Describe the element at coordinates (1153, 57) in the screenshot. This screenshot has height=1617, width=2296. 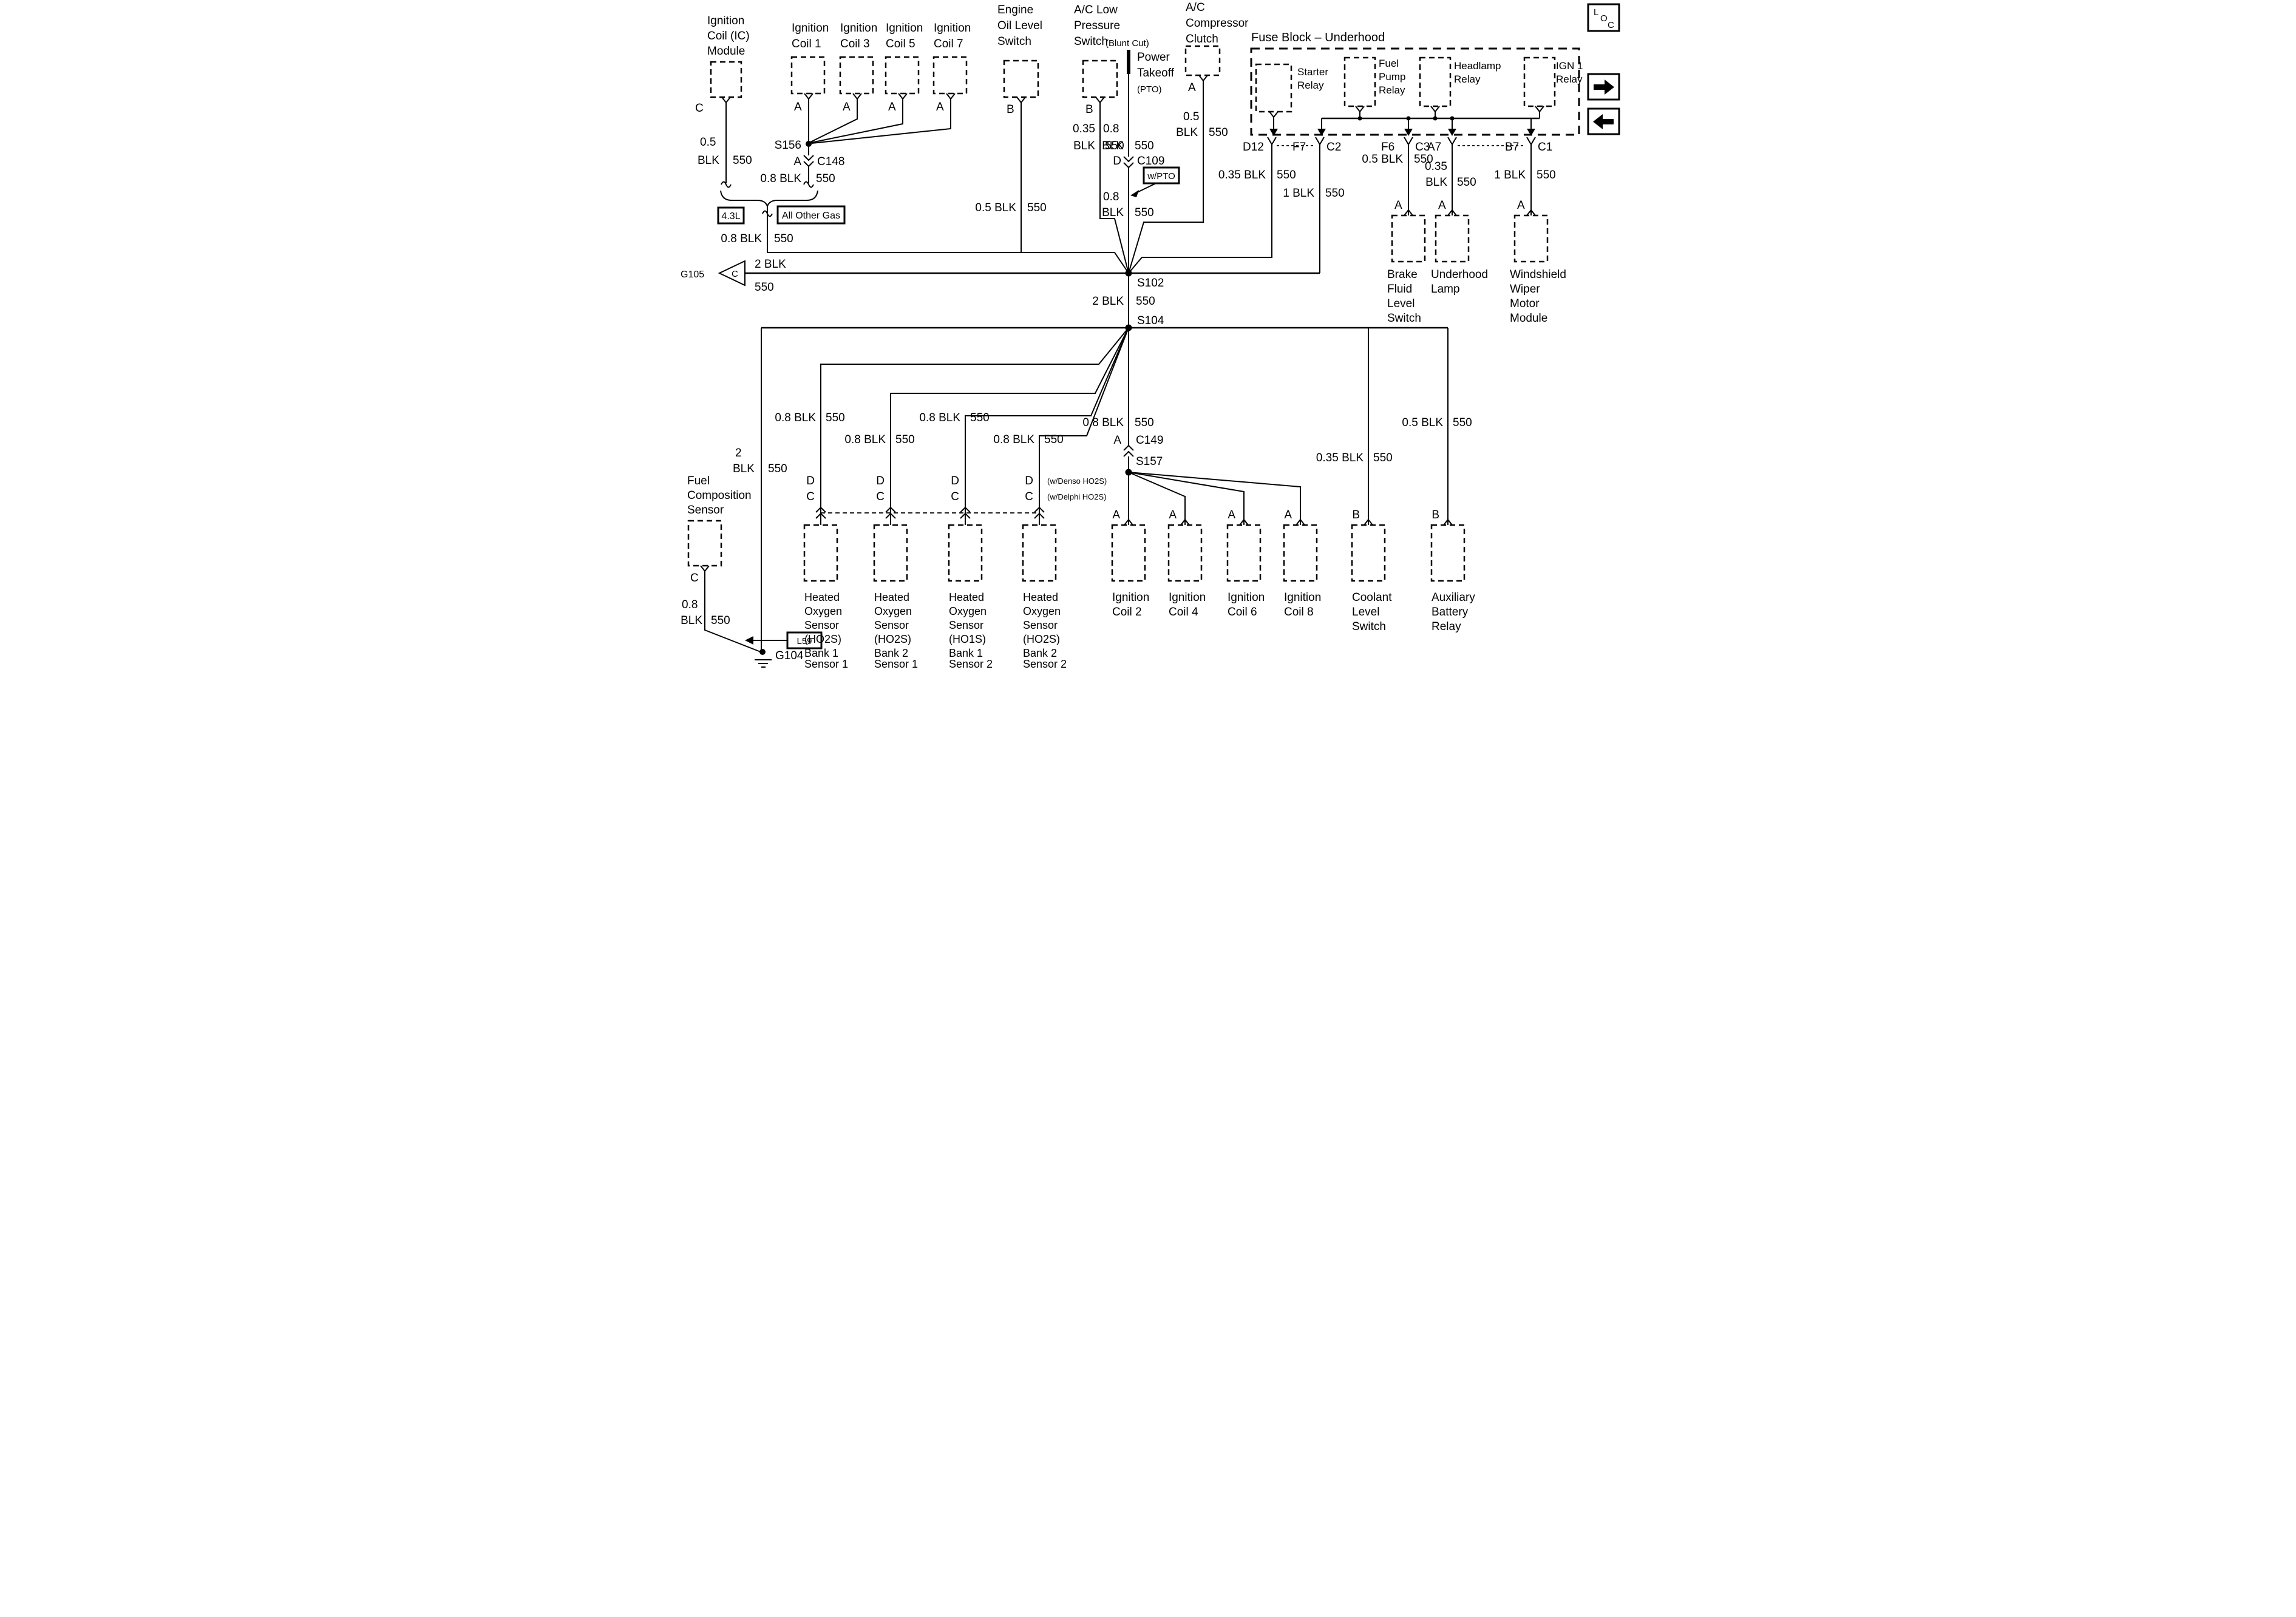
I see `pto-name: Power` at that location.